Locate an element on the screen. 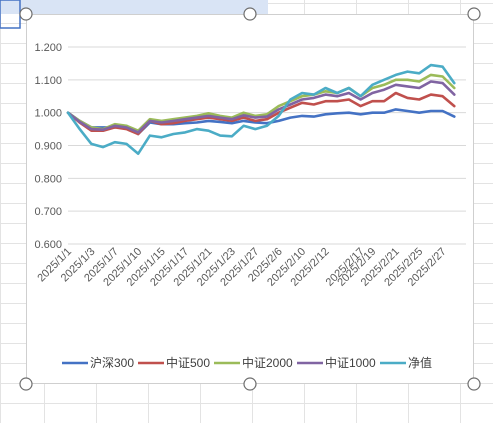  y-tick-label: 0.700 is located at coordinates (48, 212).